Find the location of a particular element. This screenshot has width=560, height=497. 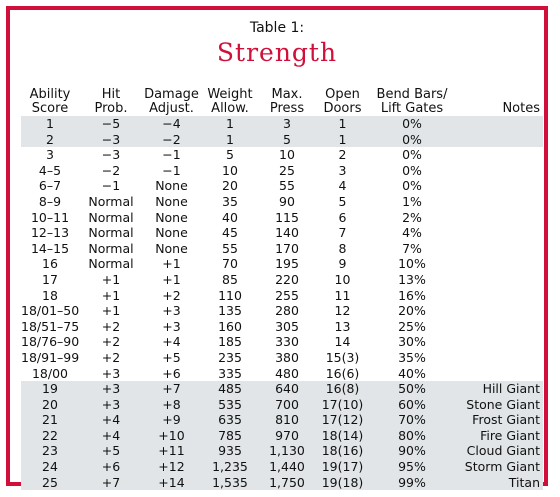

cell-max-press: 90 is located at coordinates (287, 201).